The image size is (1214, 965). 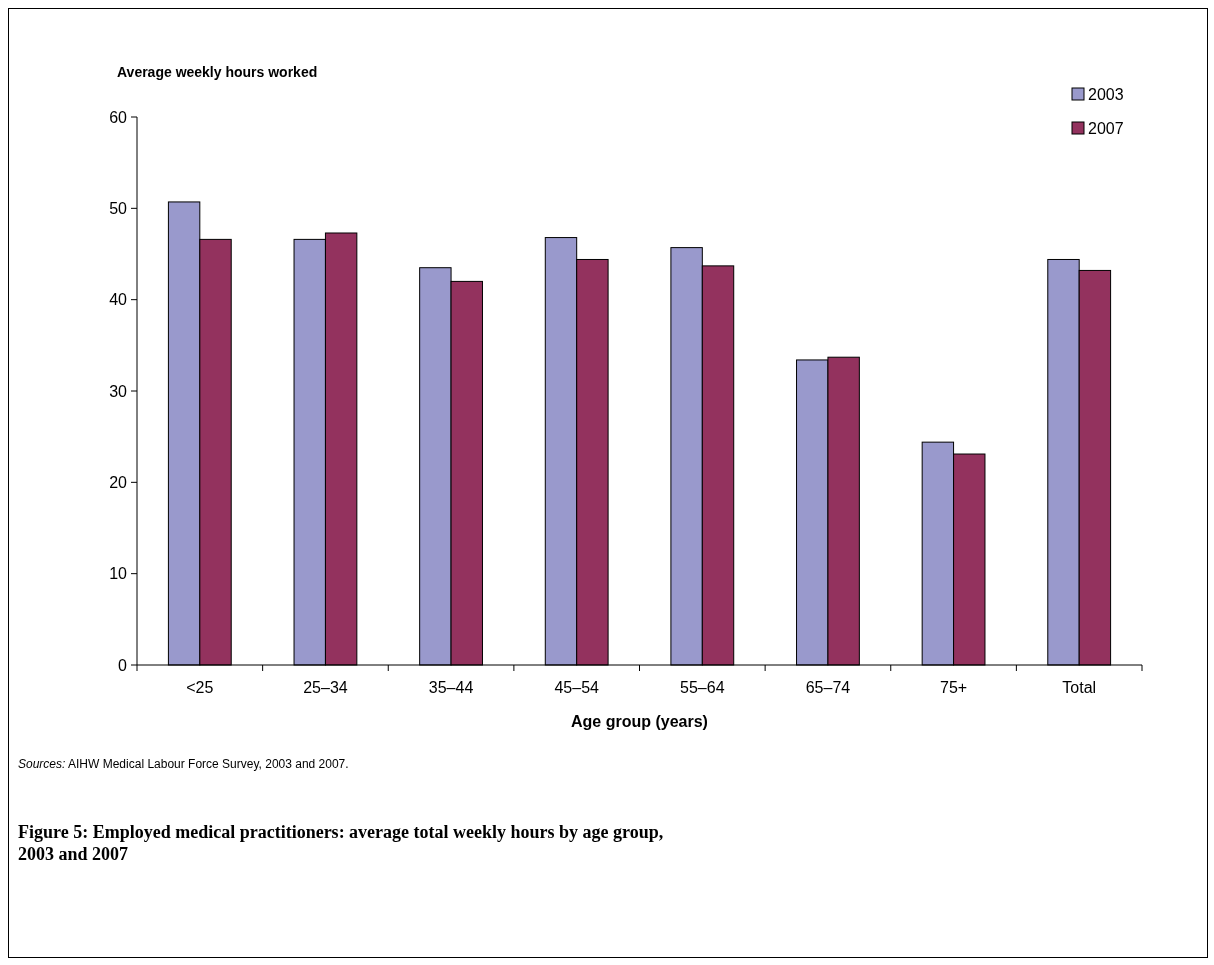 I want to click on y-tick-label: 50, so click(x=118, y=208).